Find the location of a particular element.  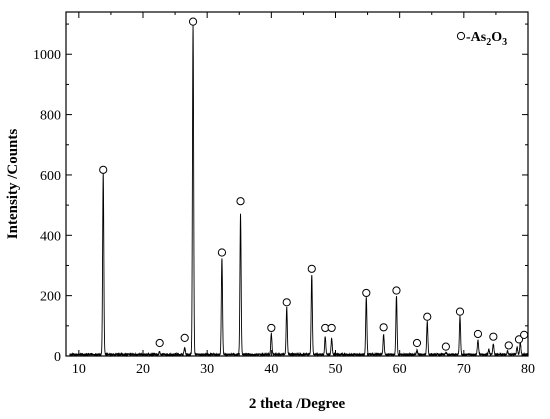

y-tick-label: 600 is located at coordinates (50, 176).